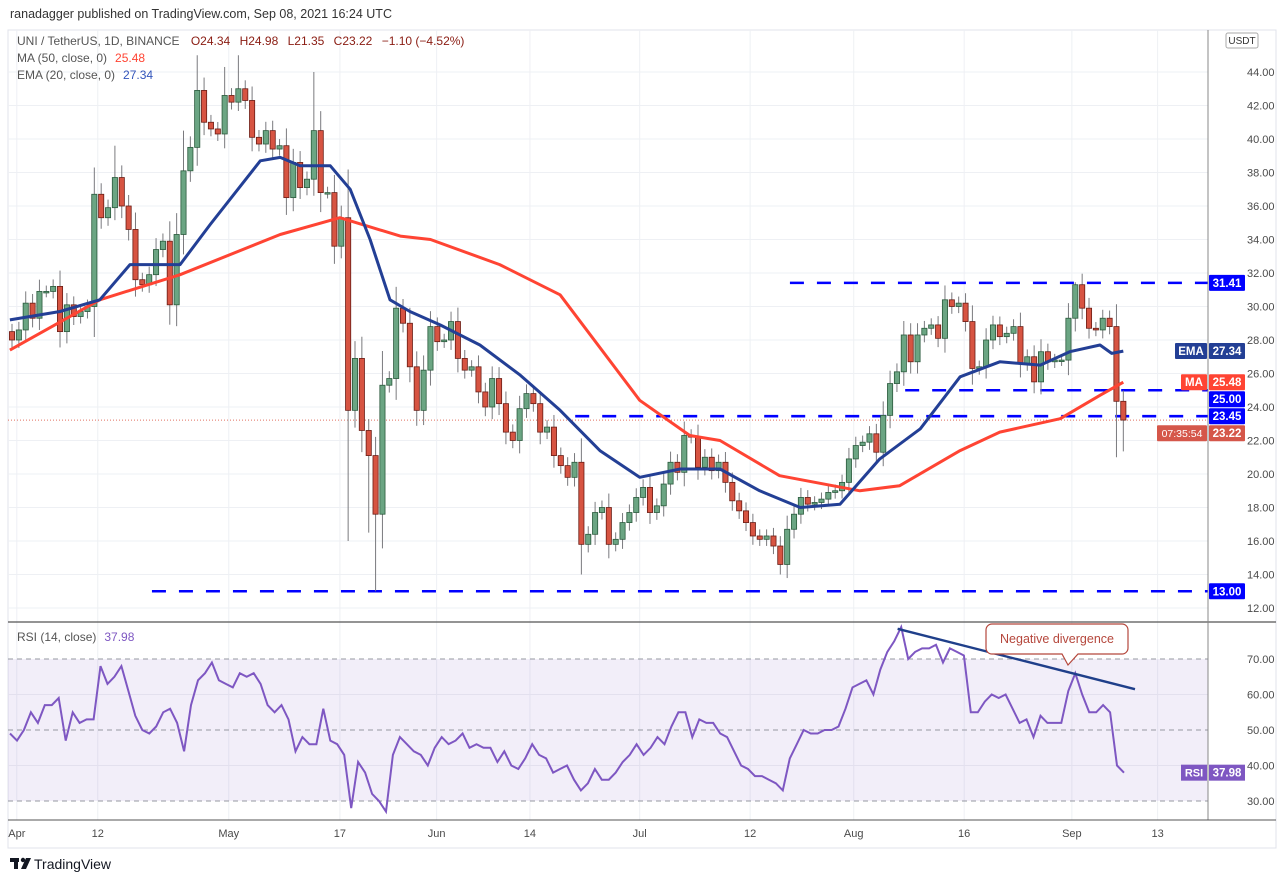 The width and height of the screenshot is (1280, 887). Describe the element at coordinates (1227, 592) in the screenshot. I see `level-badge: 13.00` at that location.